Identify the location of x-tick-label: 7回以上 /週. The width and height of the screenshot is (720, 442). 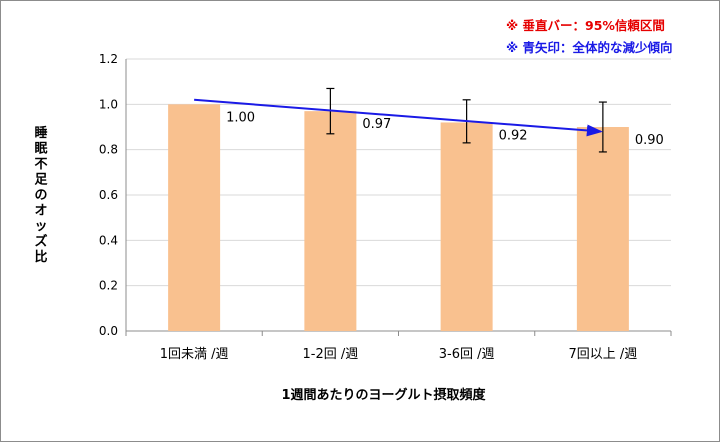
(602, 354).